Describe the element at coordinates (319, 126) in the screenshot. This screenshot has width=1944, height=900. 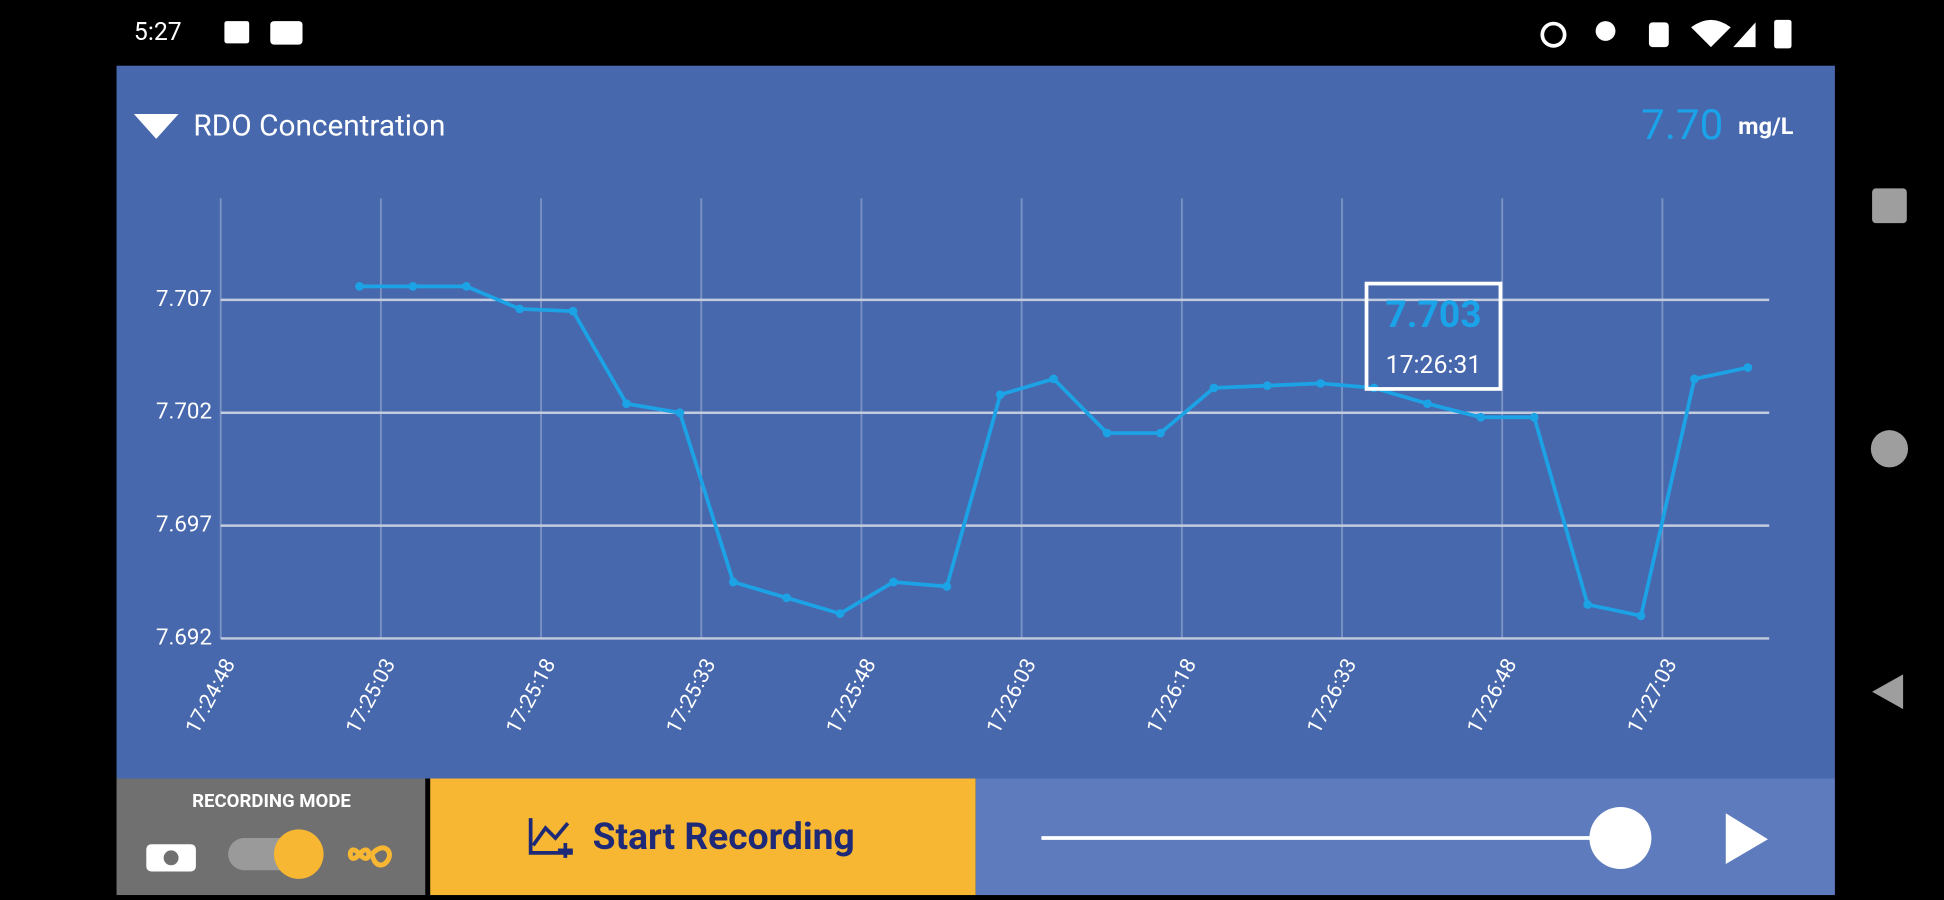
I see `parameter-title: RDO Concentration` at that location.